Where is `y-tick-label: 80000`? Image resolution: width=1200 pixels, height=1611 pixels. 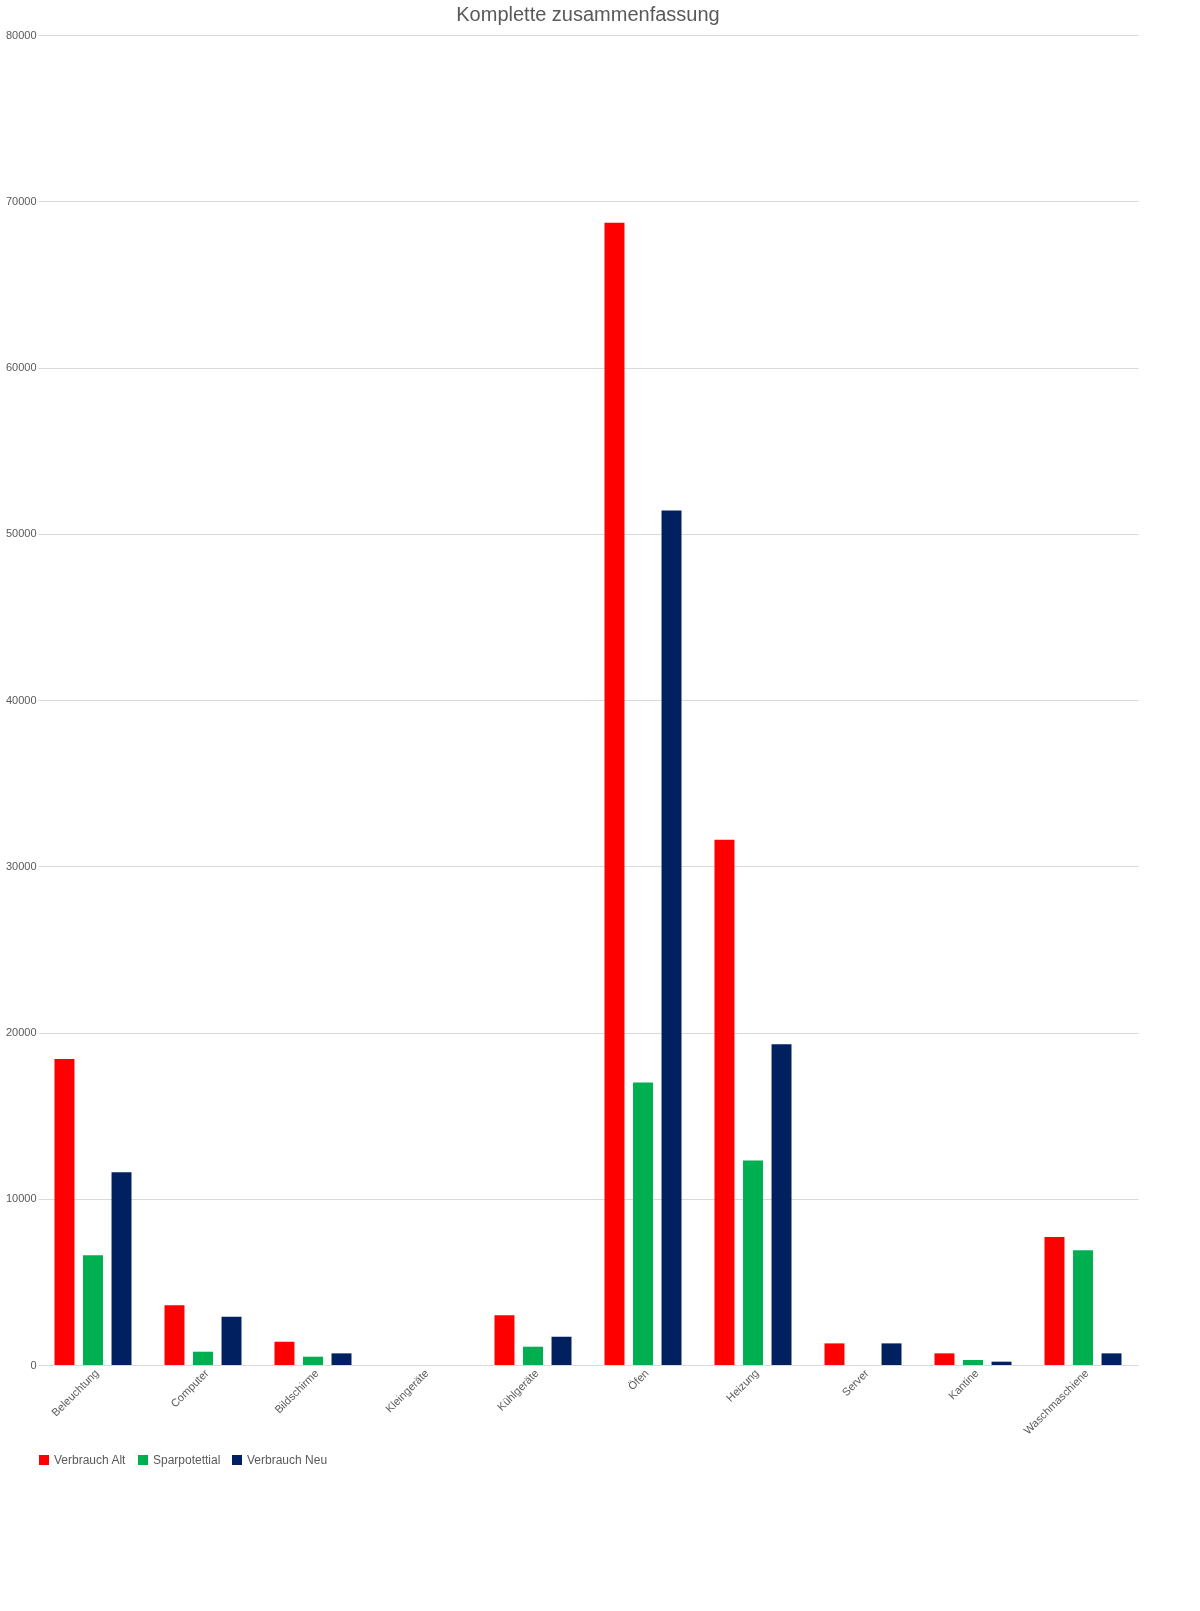 y-tick-label: 80000 is located at coordinates (21, 34).